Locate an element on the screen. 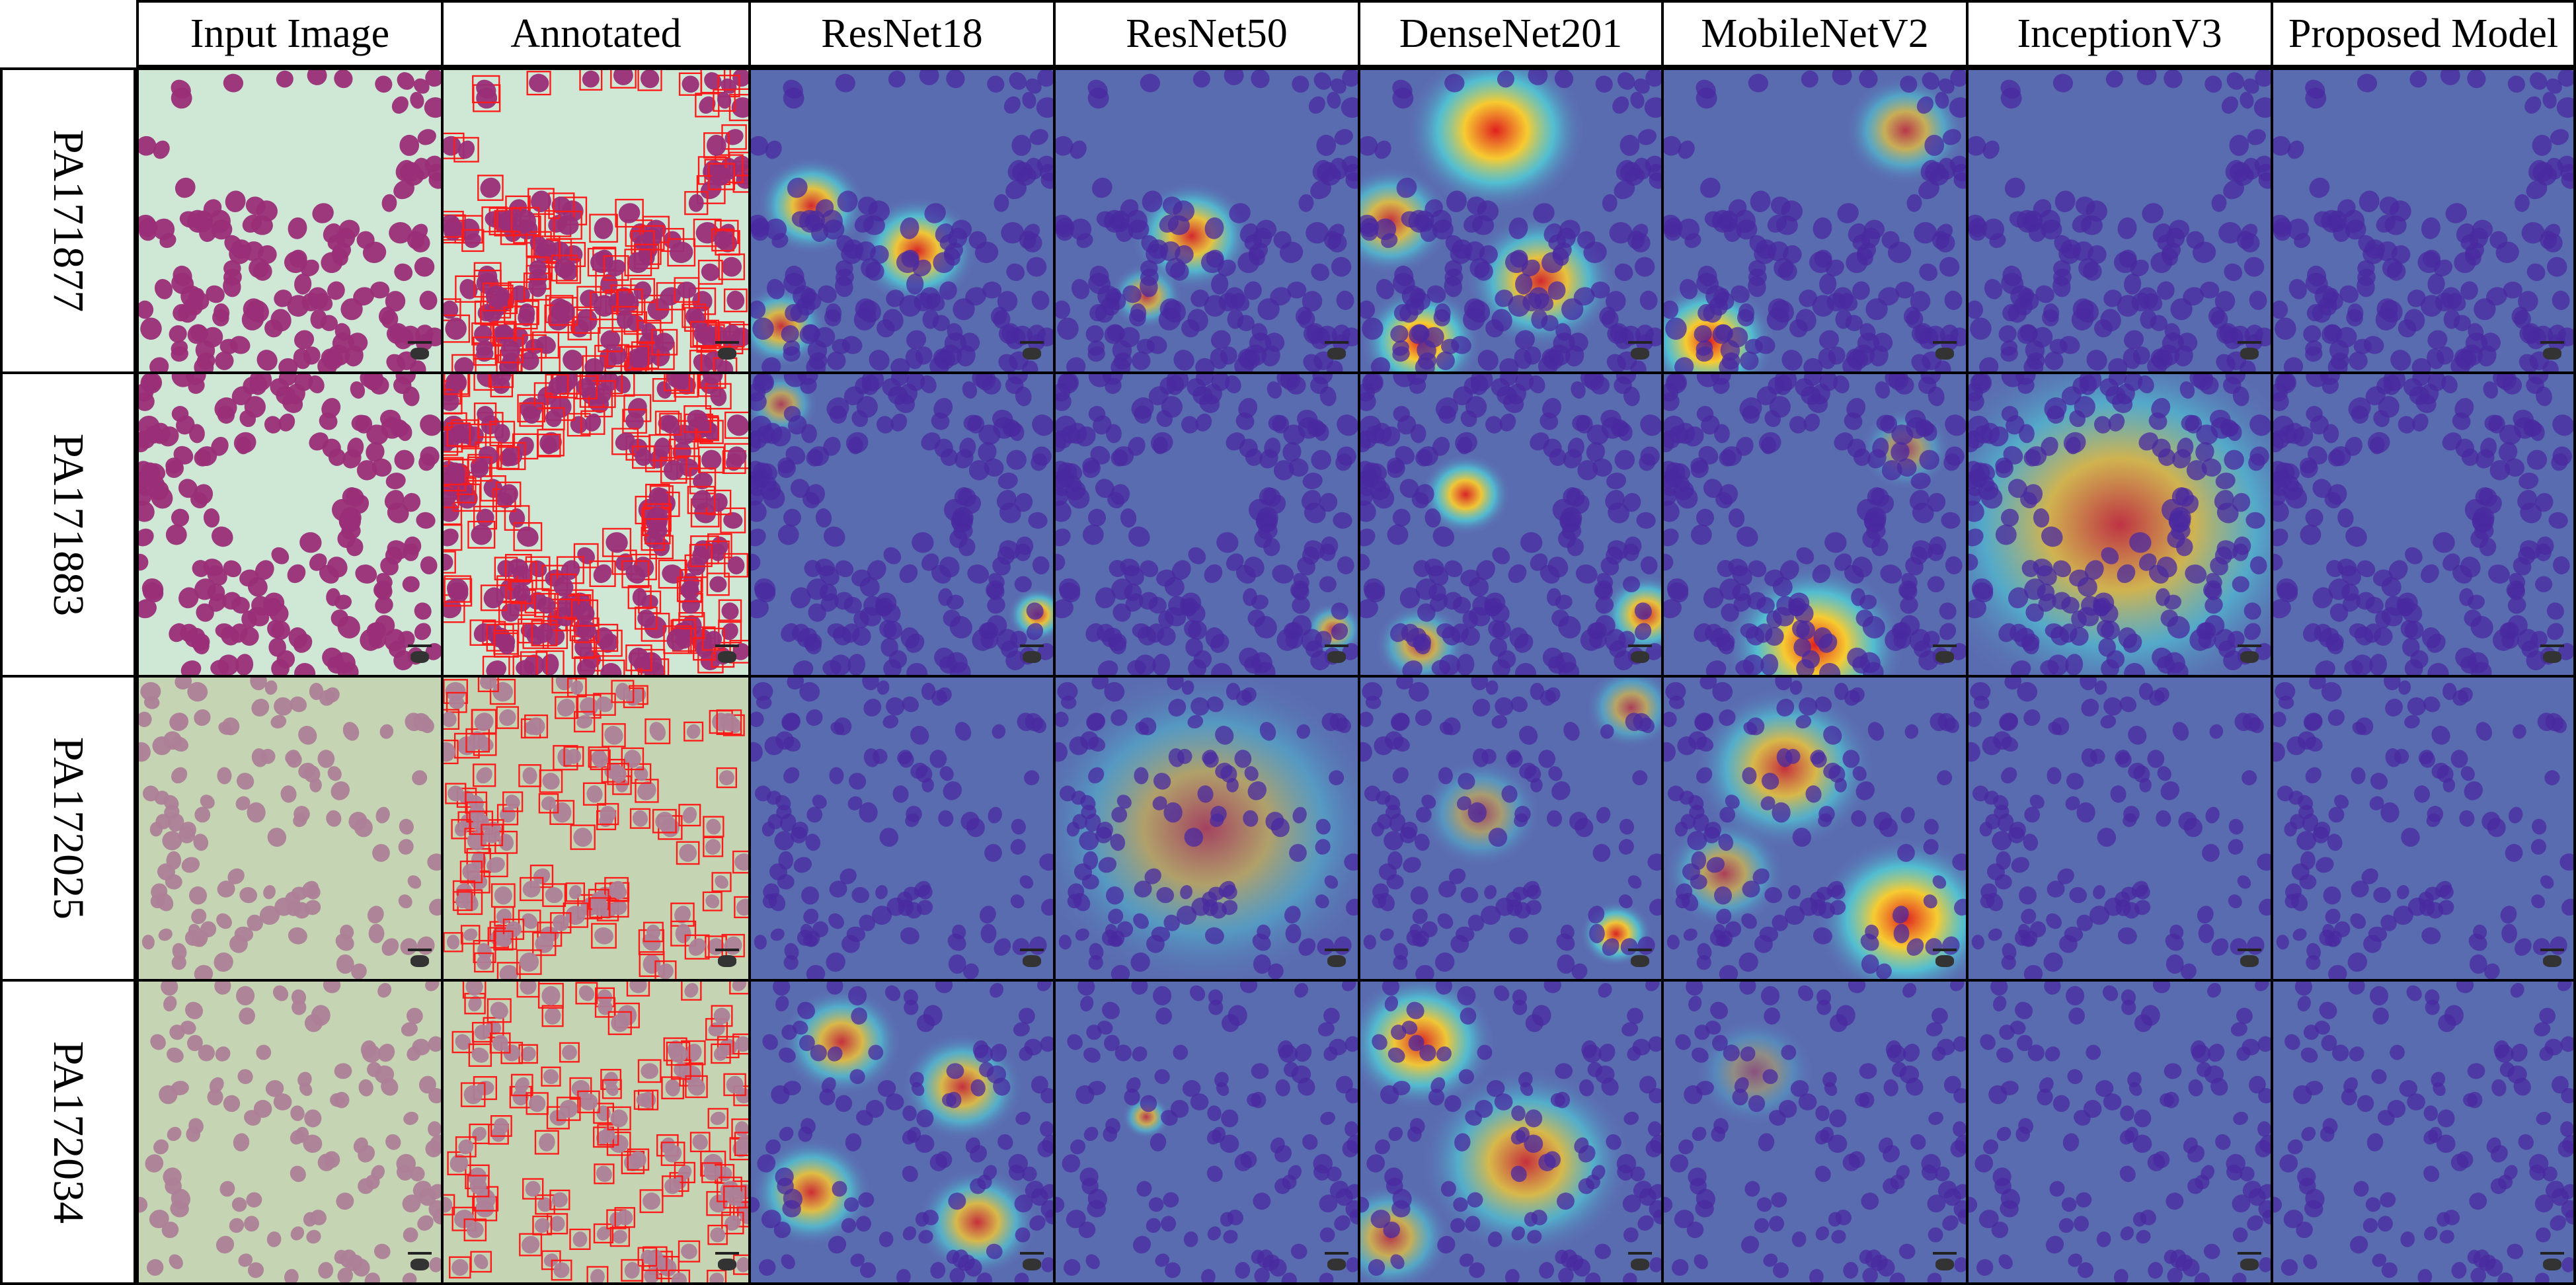 The width and height of the screenshot is (2576, 1285). microscopy-image is located at coordinates (290, 524).